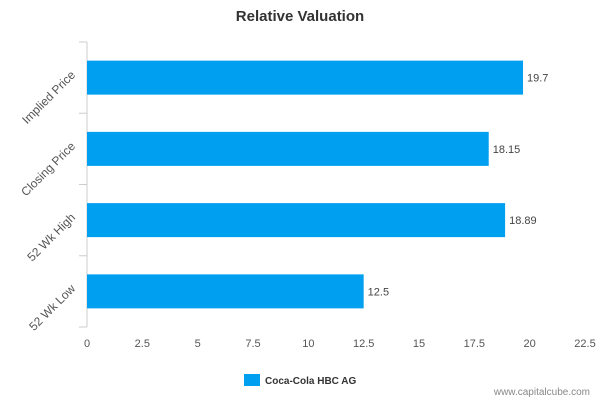 Image resolution: width=600 pixels, height=400 pixels. Describe the element at coordinates (252, 344) in the screenshot. I see `x-tick-label: 7.5` at that location.